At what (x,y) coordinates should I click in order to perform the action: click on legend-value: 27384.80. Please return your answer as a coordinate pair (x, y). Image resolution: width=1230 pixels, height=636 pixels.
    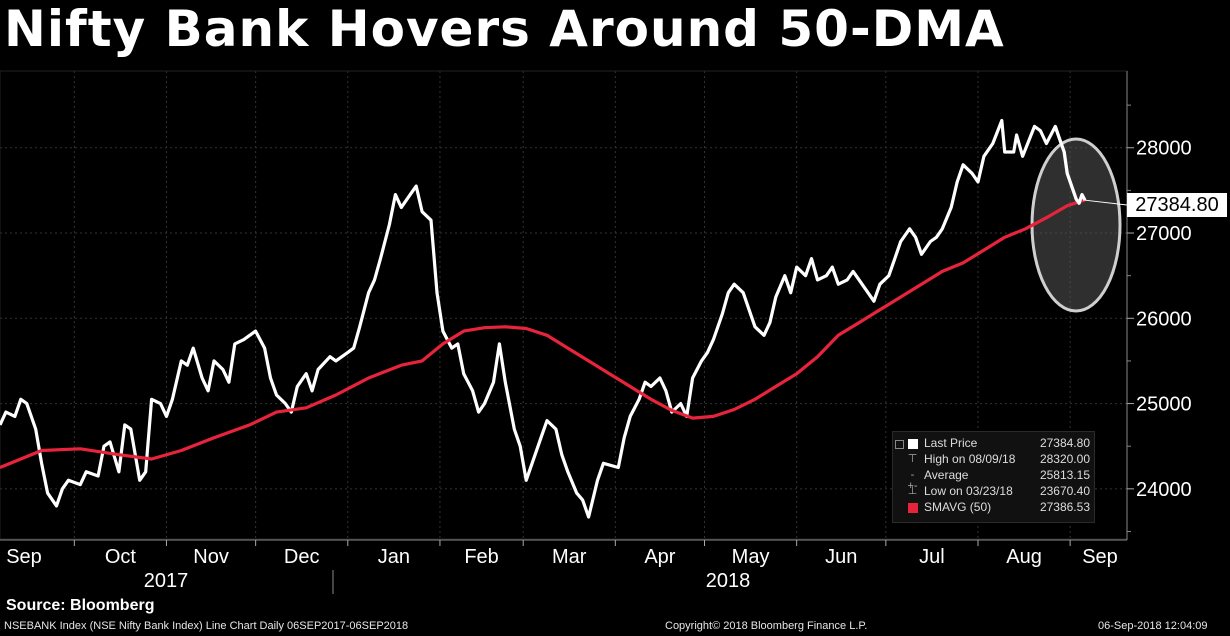
    Looking at the image, I should click on (1064, 443).